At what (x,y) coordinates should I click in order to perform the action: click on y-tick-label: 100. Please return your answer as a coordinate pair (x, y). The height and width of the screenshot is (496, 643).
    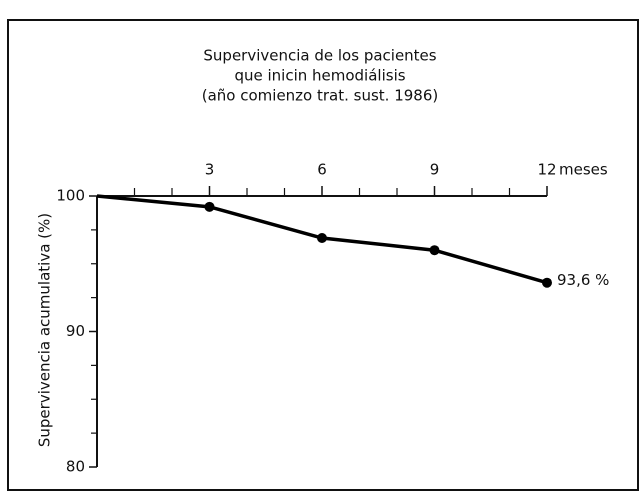
    Looking at the image, I should click on (70, 196).